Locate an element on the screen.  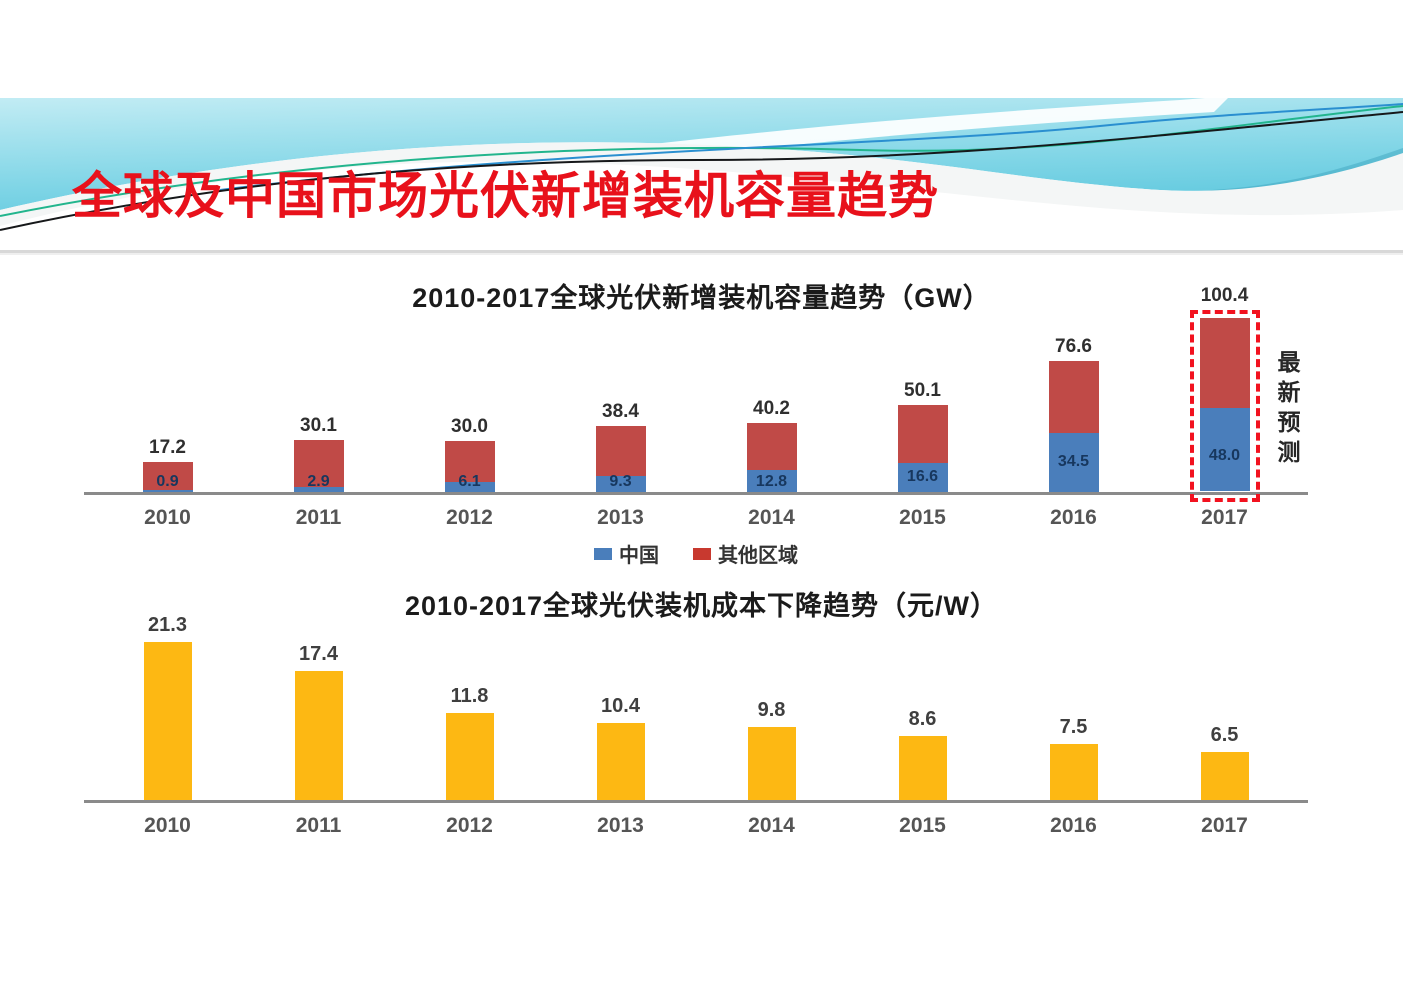
cost-bar-2010 is located at coordinates (167, 721).